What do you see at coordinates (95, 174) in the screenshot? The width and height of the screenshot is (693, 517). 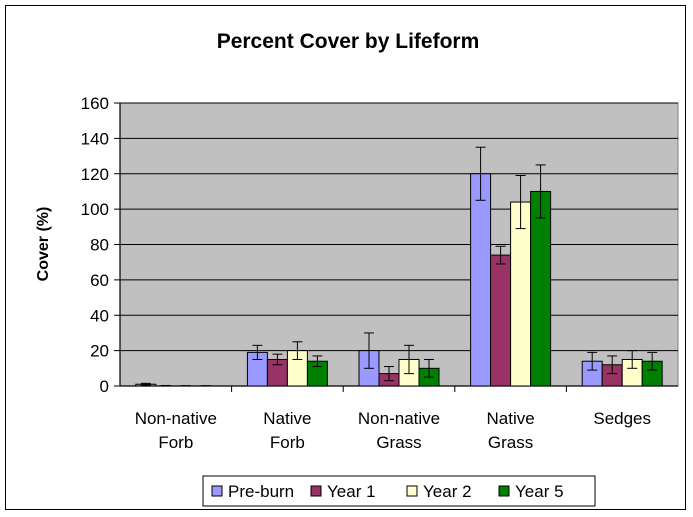 I see `y-tick-label: 120` at bounding box center [95, 174].